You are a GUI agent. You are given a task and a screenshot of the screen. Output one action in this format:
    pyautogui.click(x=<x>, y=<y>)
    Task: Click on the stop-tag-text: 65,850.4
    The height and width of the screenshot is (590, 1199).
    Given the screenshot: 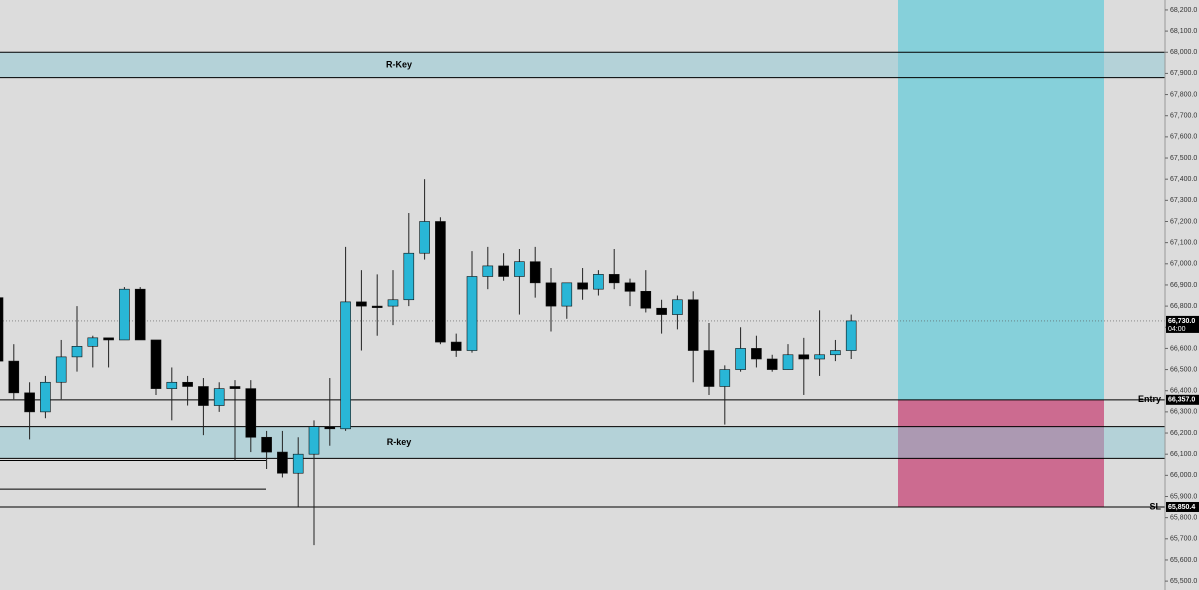 What is the action you would take?
    pyautogui.click(x=1181, y=507)
    